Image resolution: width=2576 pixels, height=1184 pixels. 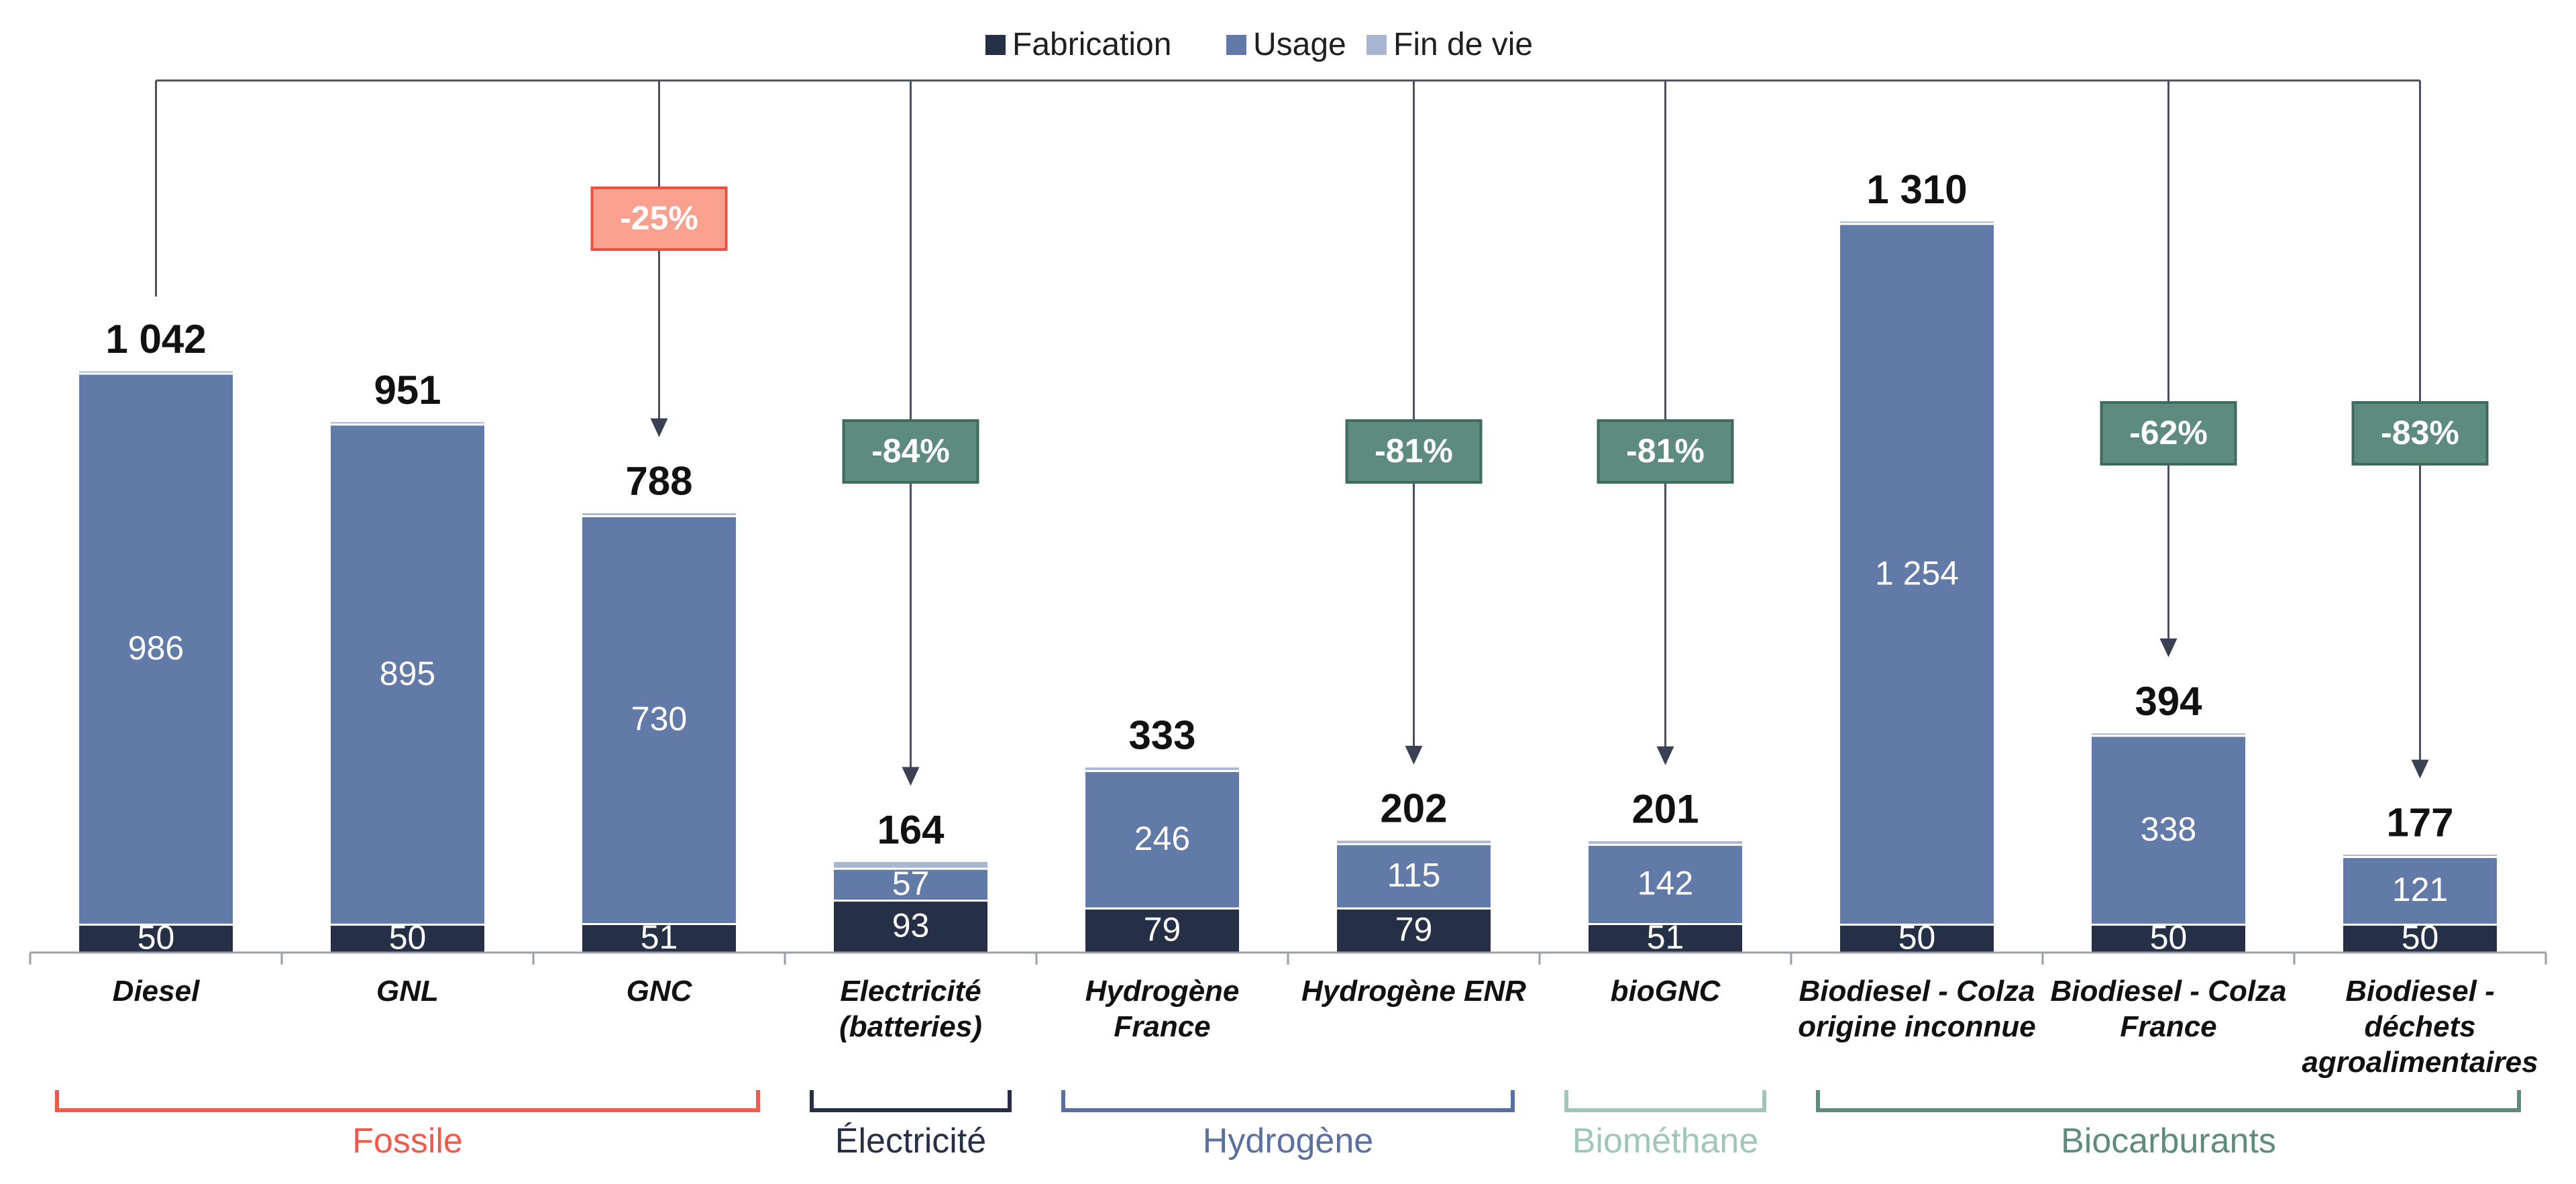 What do you see at coordinates (1414, 451) in the screenshot?
I see `comparison-badge-label-2: -81%` at bounding box center [1414, 451].